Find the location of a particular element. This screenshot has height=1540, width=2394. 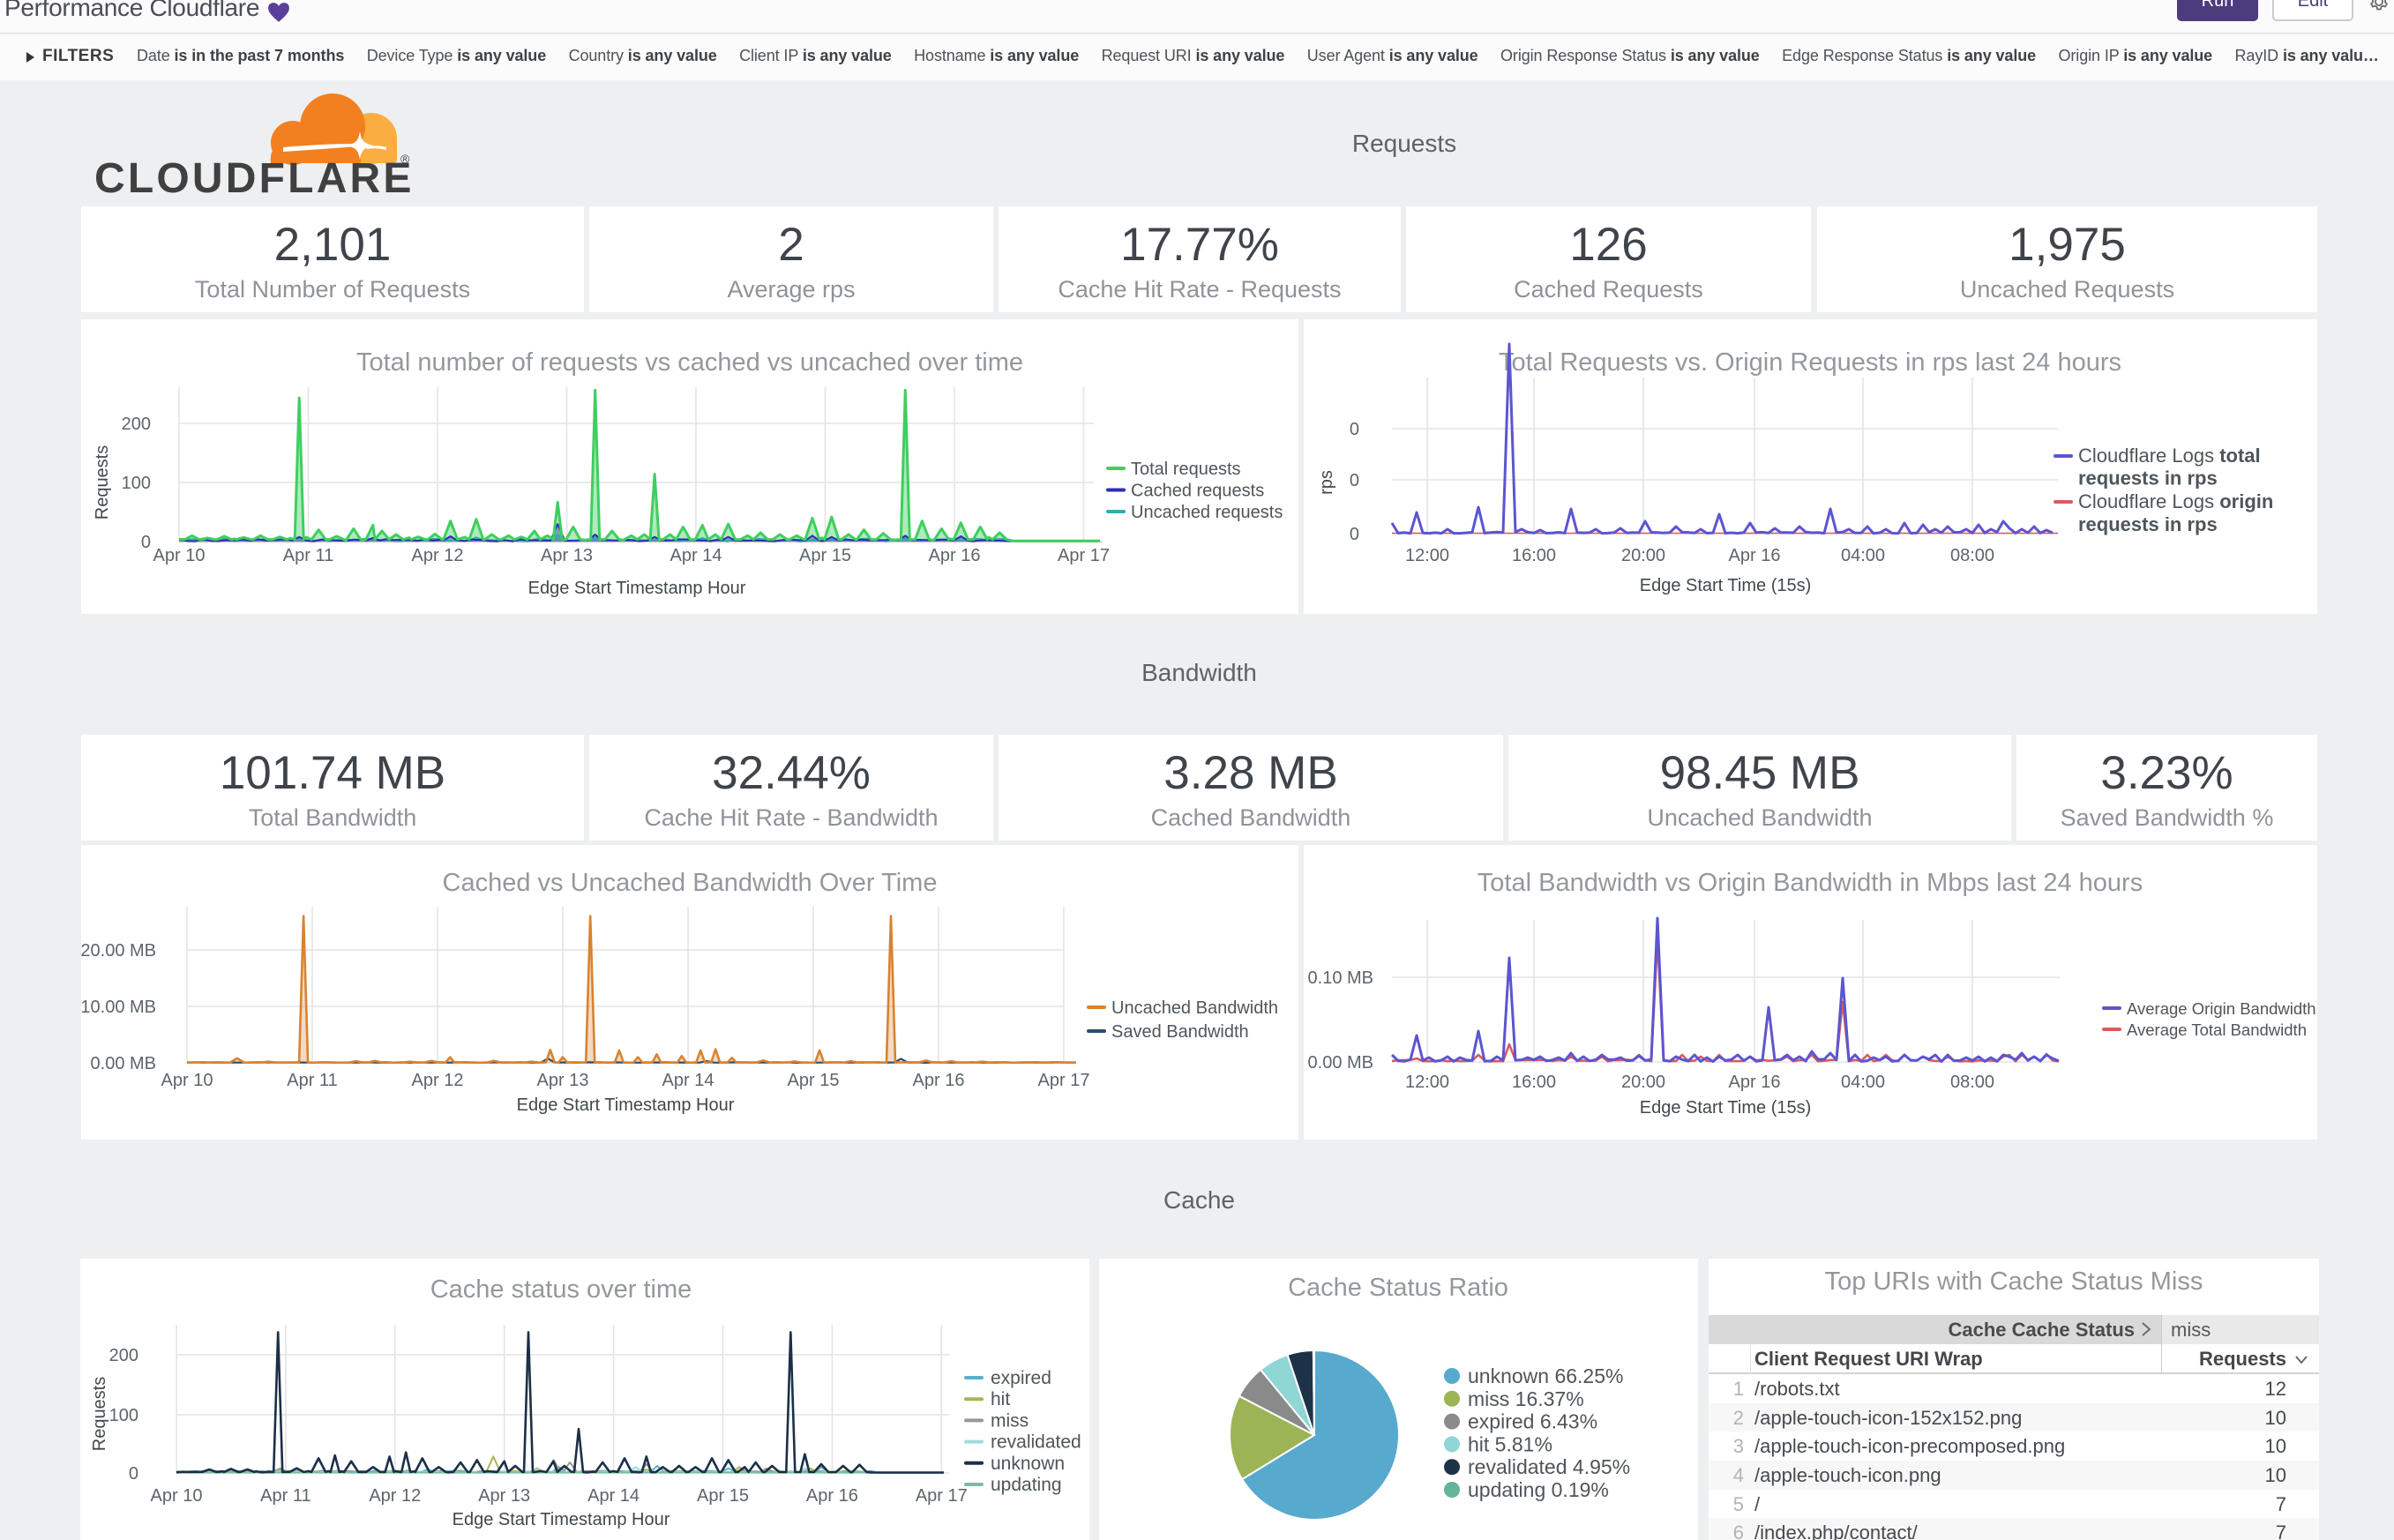

svg-text: hit is located at coordinates (1000, 1399).